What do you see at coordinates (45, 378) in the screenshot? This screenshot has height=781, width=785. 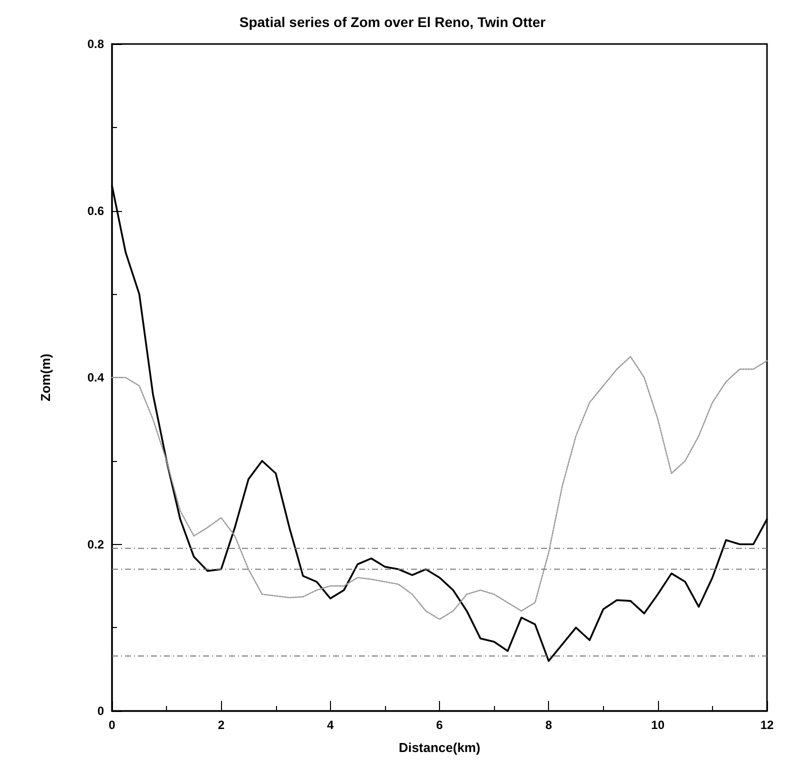 I see `y-axis-title: Zom(m)` at bounding box center [45, 378].